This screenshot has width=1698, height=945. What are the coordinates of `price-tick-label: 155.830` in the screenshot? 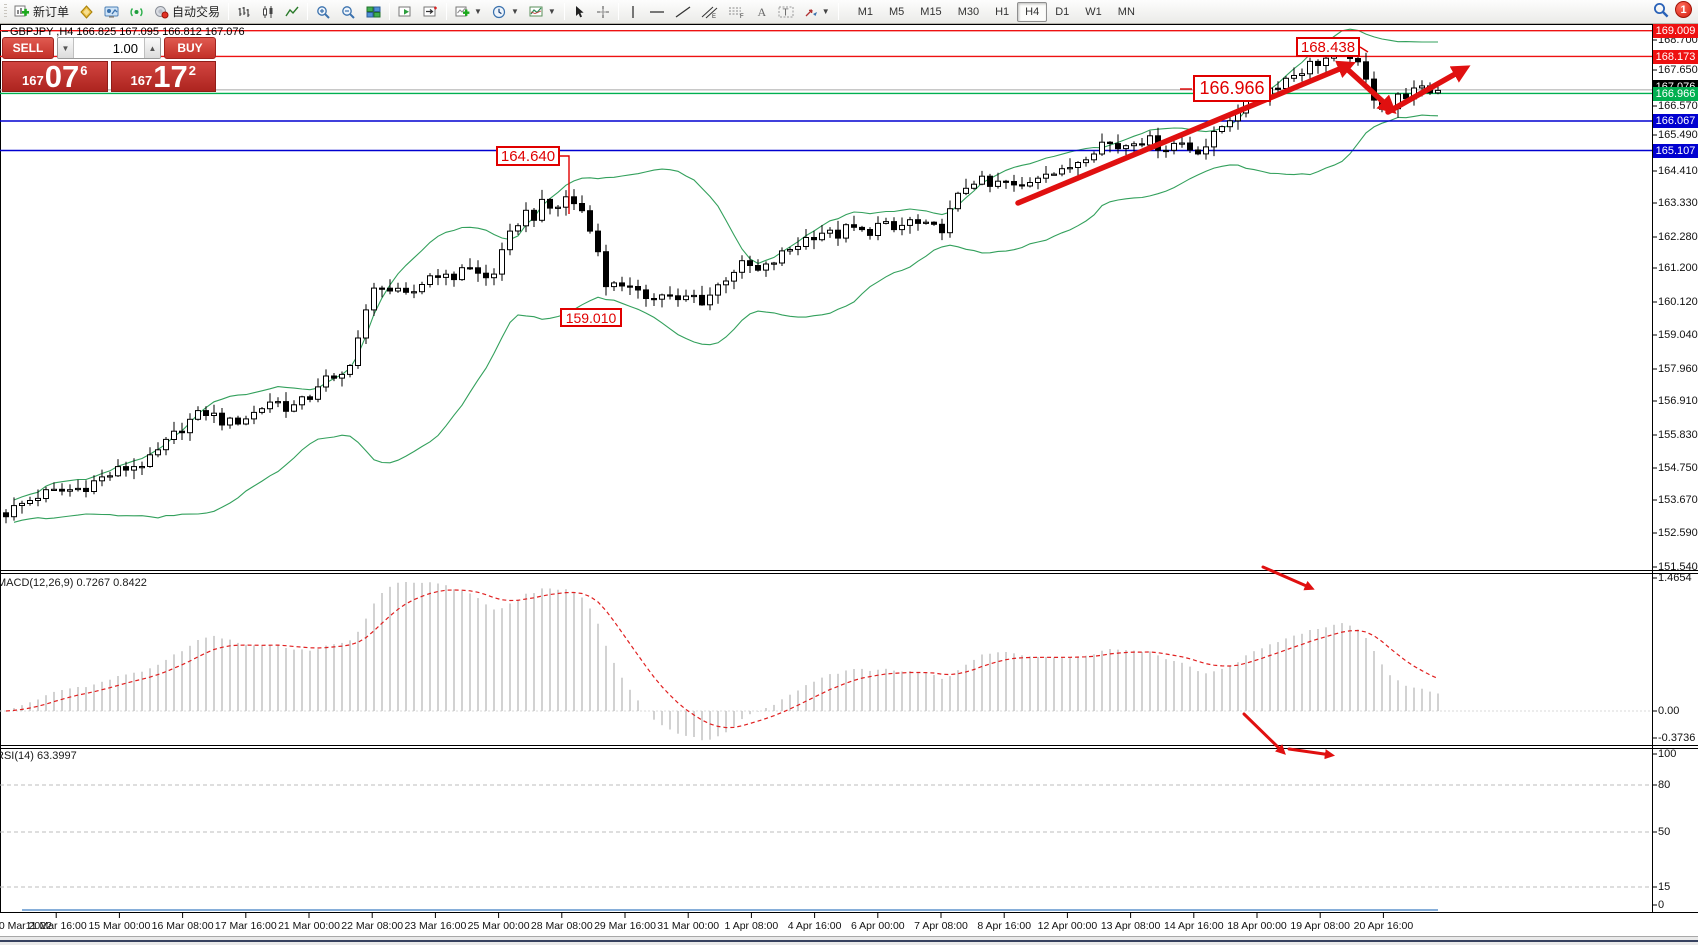 It's located at (1678, 435).